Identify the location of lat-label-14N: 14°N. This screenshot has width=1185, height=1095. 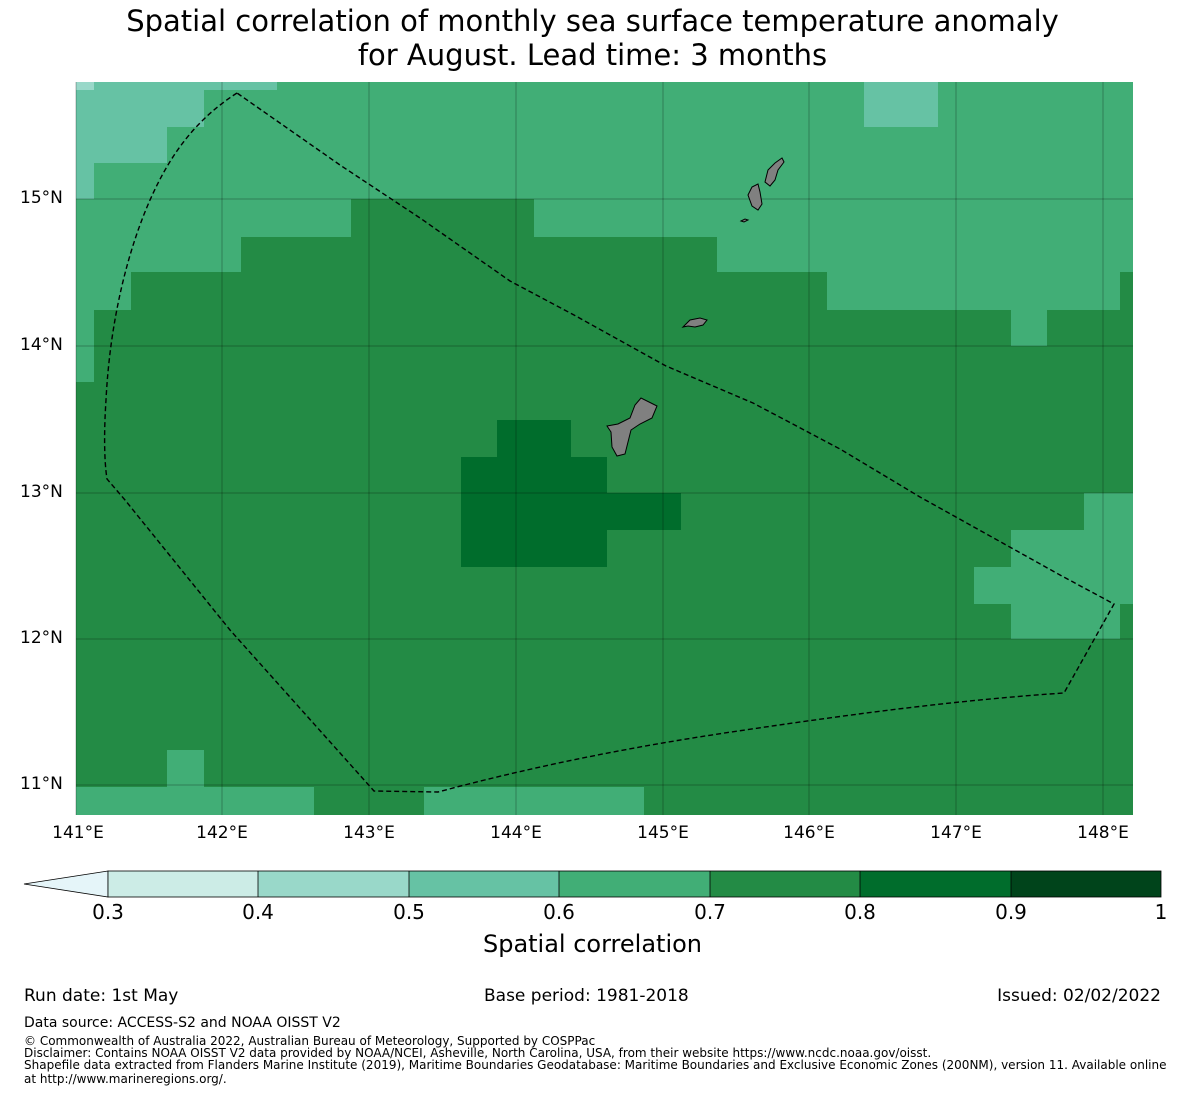
(41, 345).